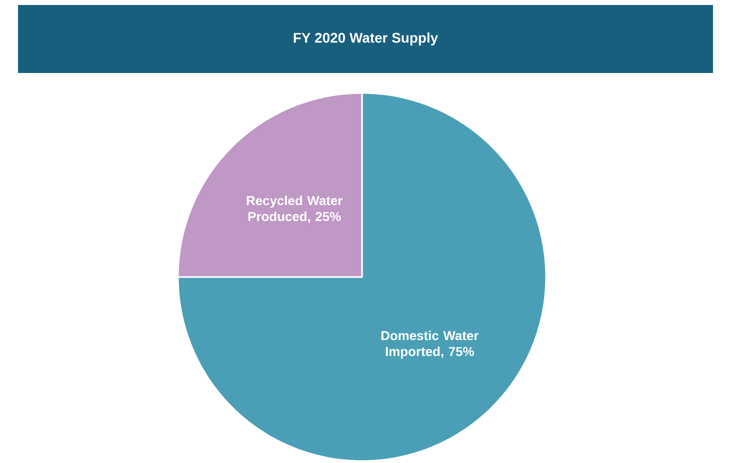 The image size is (731, 463). Describe the element at coordinates (366, 39) in the screenshot. I see `chart-title: FY 2020 Water Supply` at that location.